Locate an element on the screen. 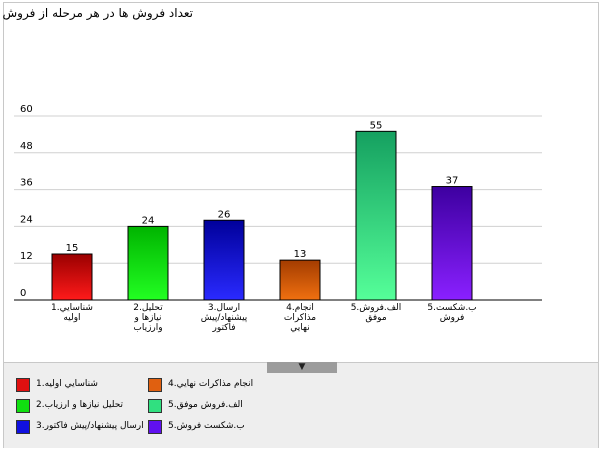 The image size is (602, 450). x-tick-label: تحليل.2 نيازها و وارزياب is located at coordinates (148, 318).